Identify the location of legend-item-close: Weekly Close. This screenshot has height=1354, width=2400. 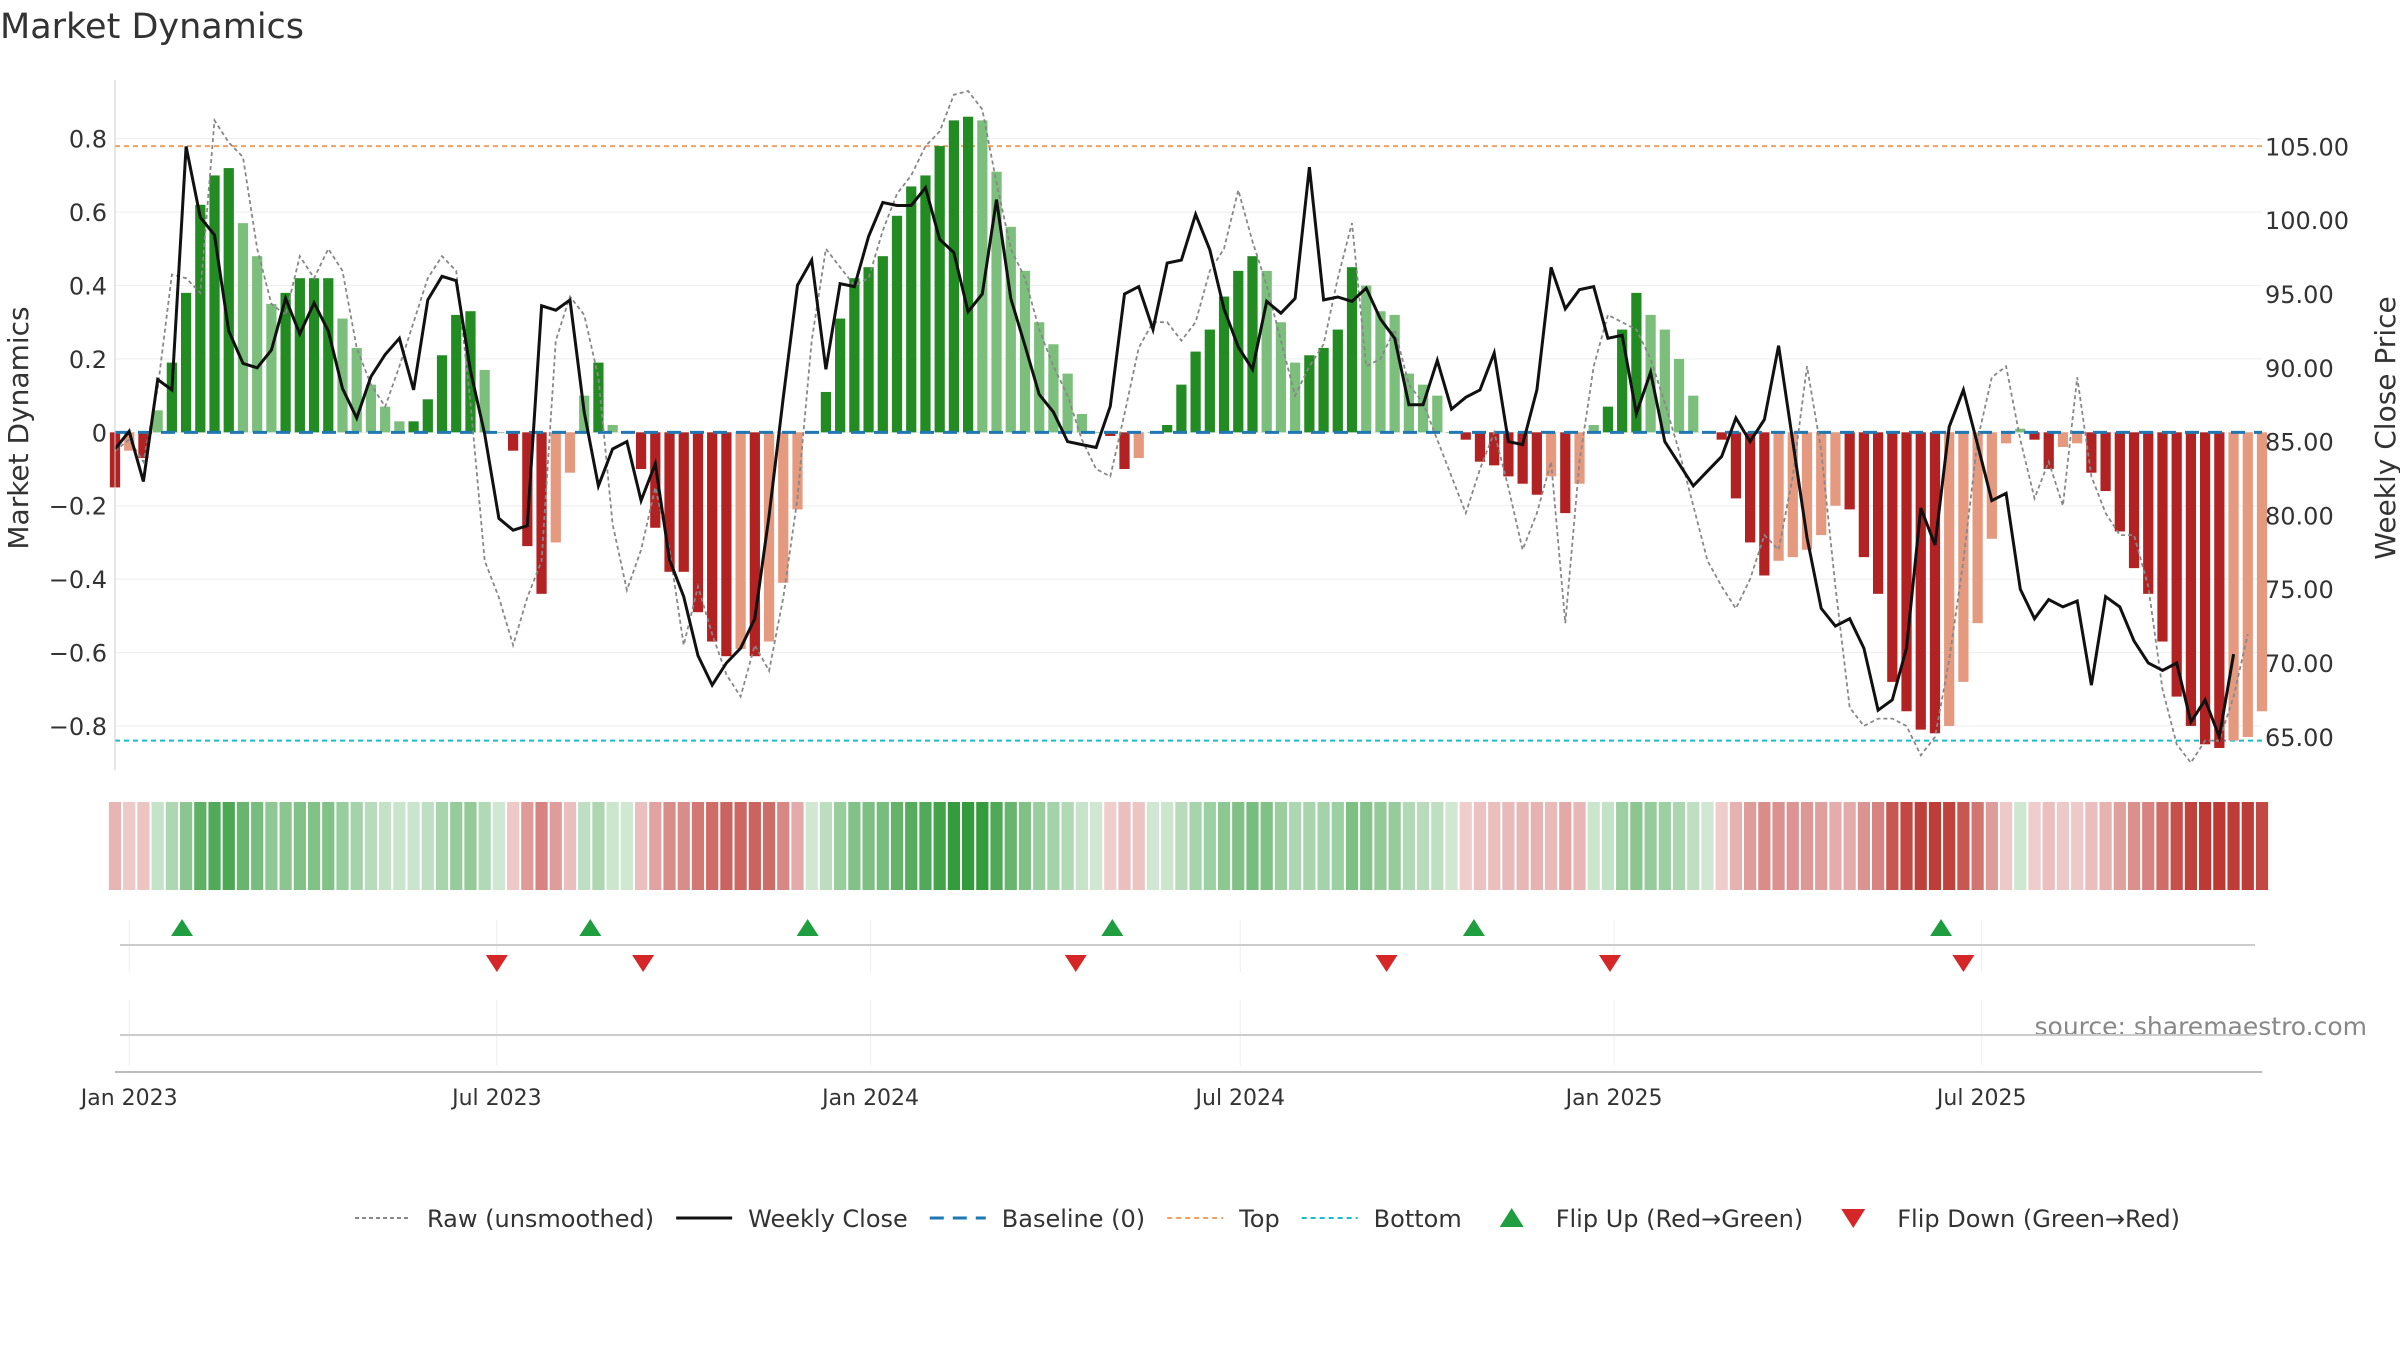
(792, 1219).